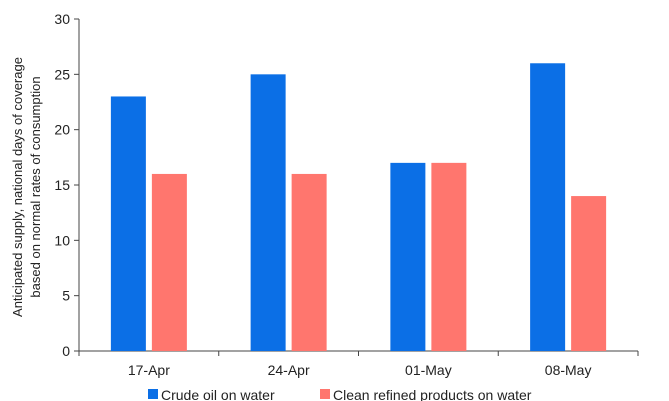 This screenshot has width=669, height=401. I want to click on x-tick-label: 01-May, so click(428, 370).